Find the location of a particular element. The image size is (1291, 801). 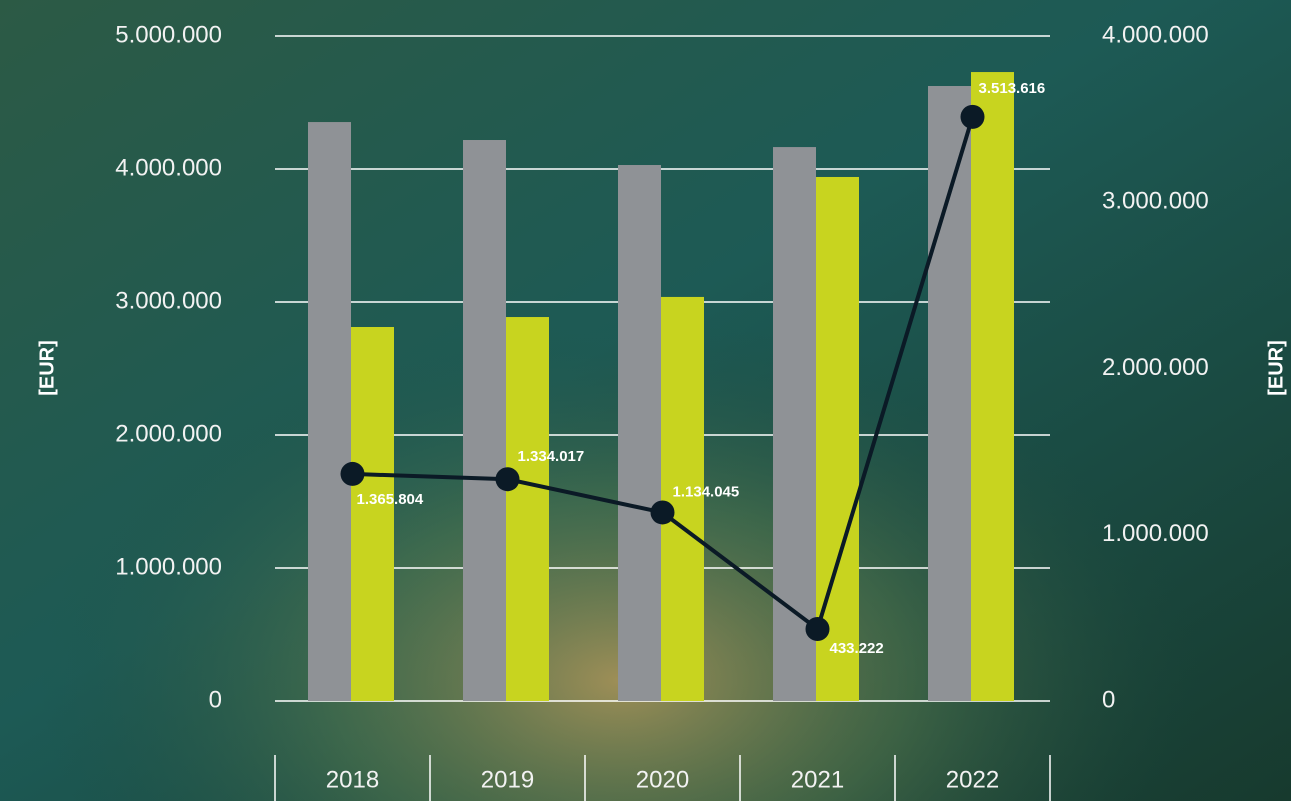

x-tick-label: 2020 is located at coordinates (662, 779).